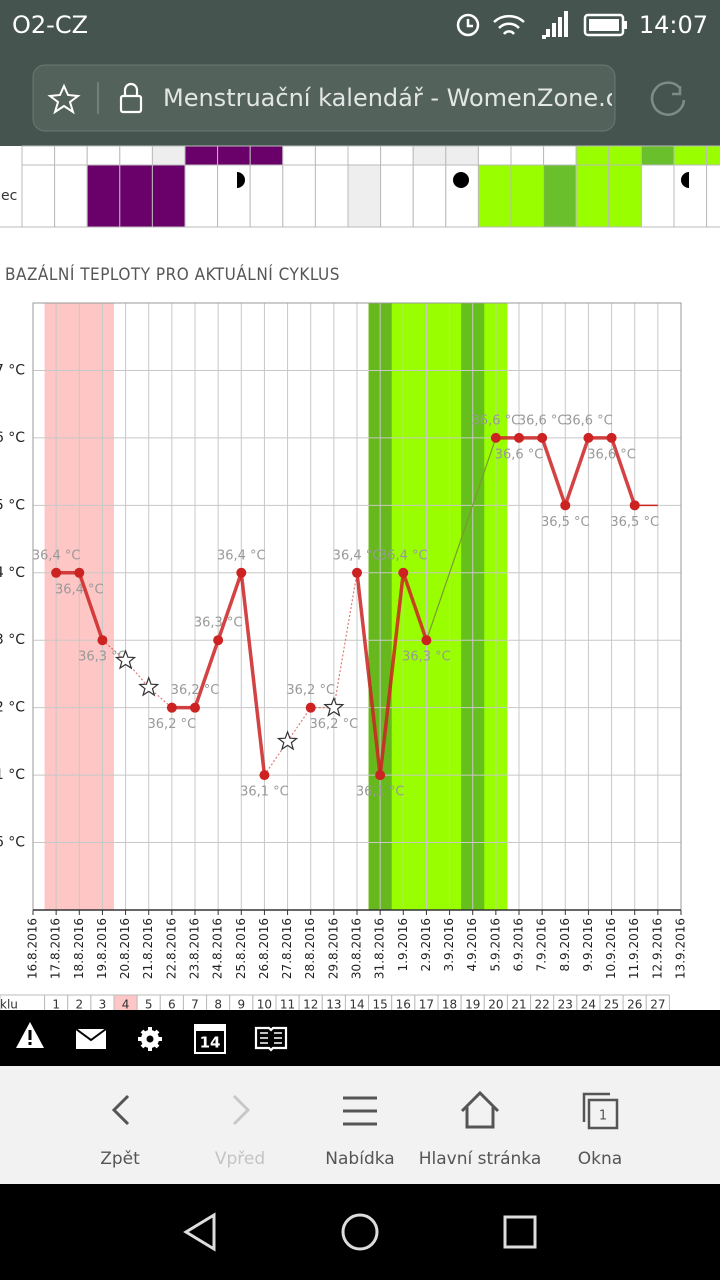 This screenshot has height=1280, width=720. Describe the element at coordinates (120, 1110) in the screenshot. I see `back-icon` at that location.